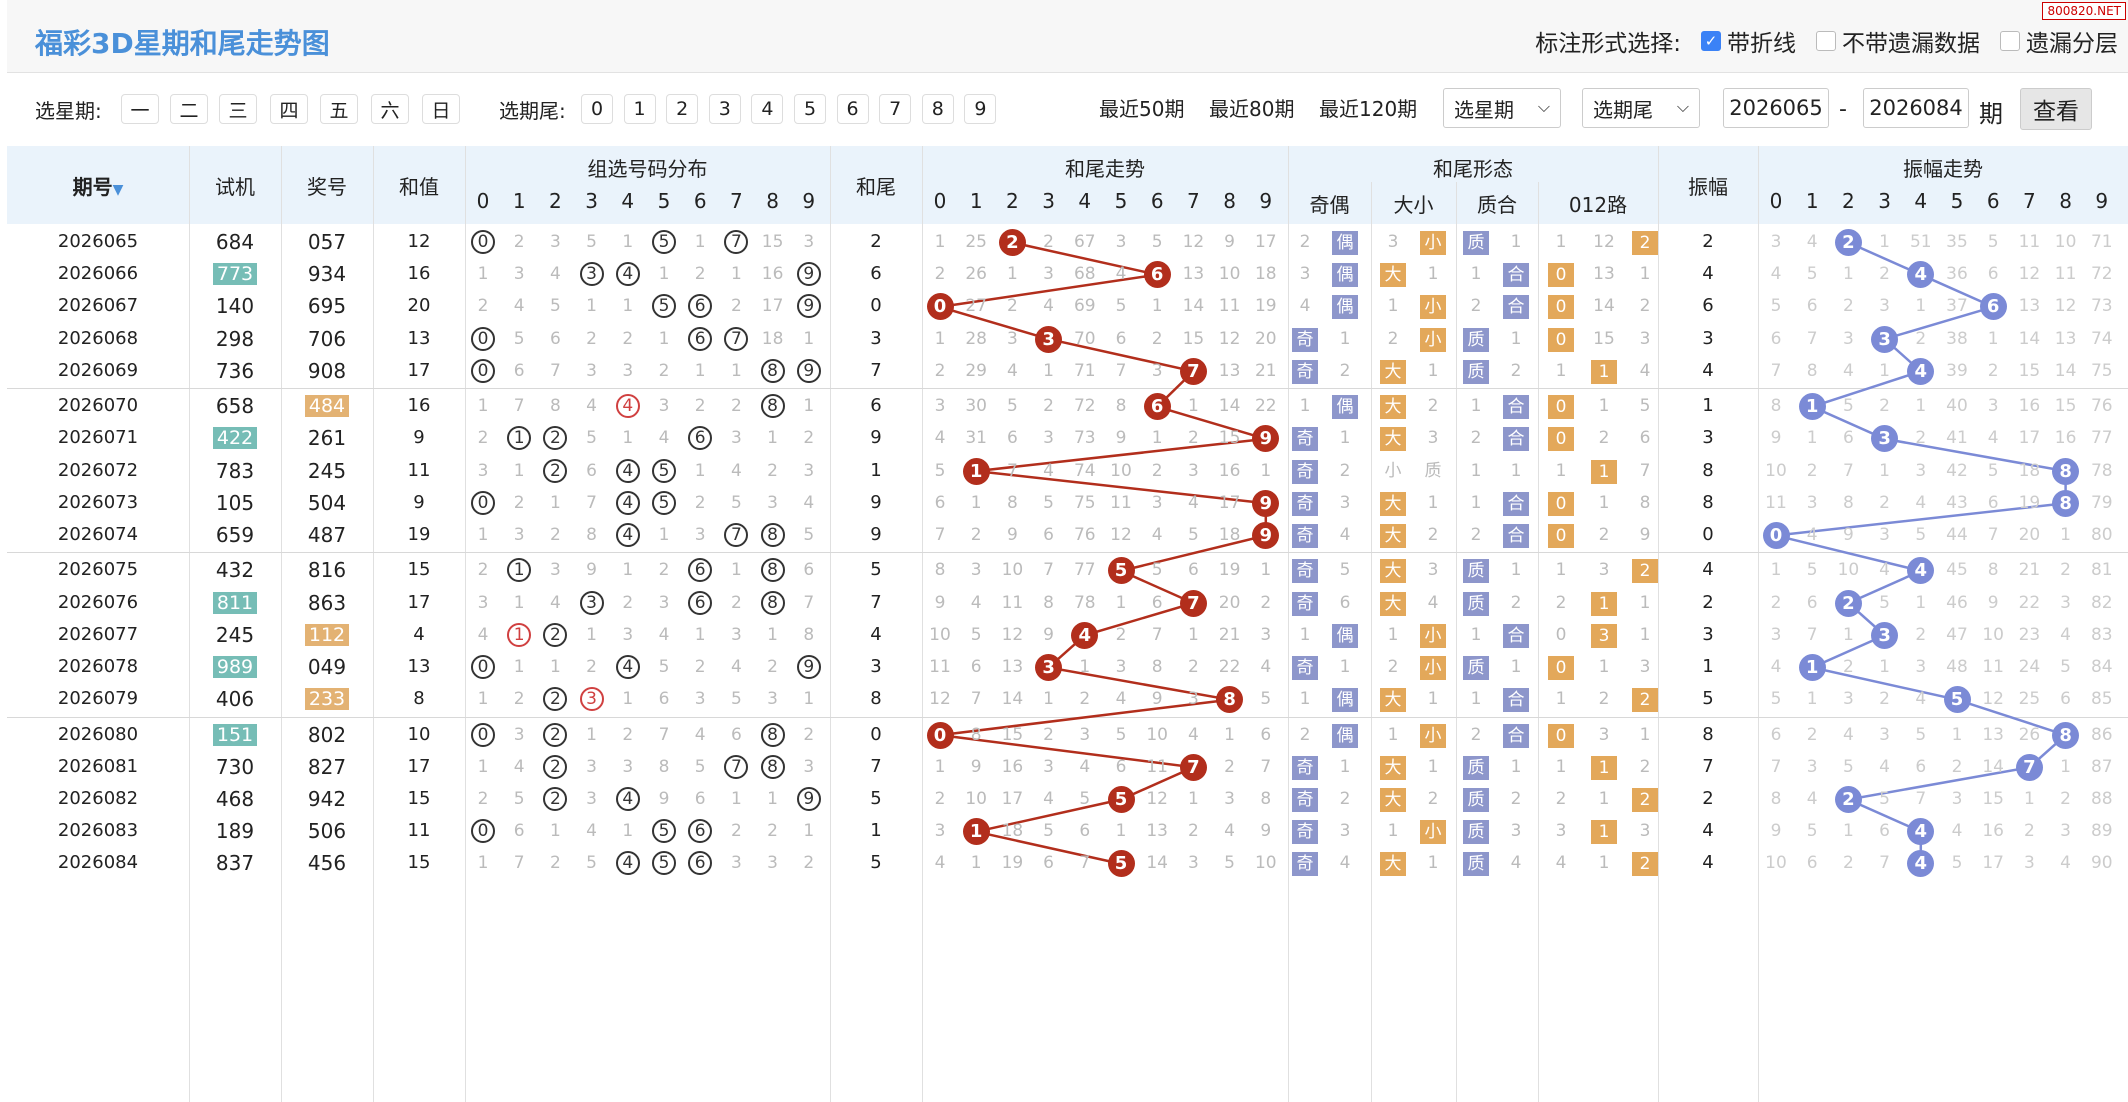 The height and width of the screenshot is (1102, 2128). What do you see at coordinates (1157, 799) in the screenshot?
I see `trend-missing-6: 12` at bounding box center [1157, 799].